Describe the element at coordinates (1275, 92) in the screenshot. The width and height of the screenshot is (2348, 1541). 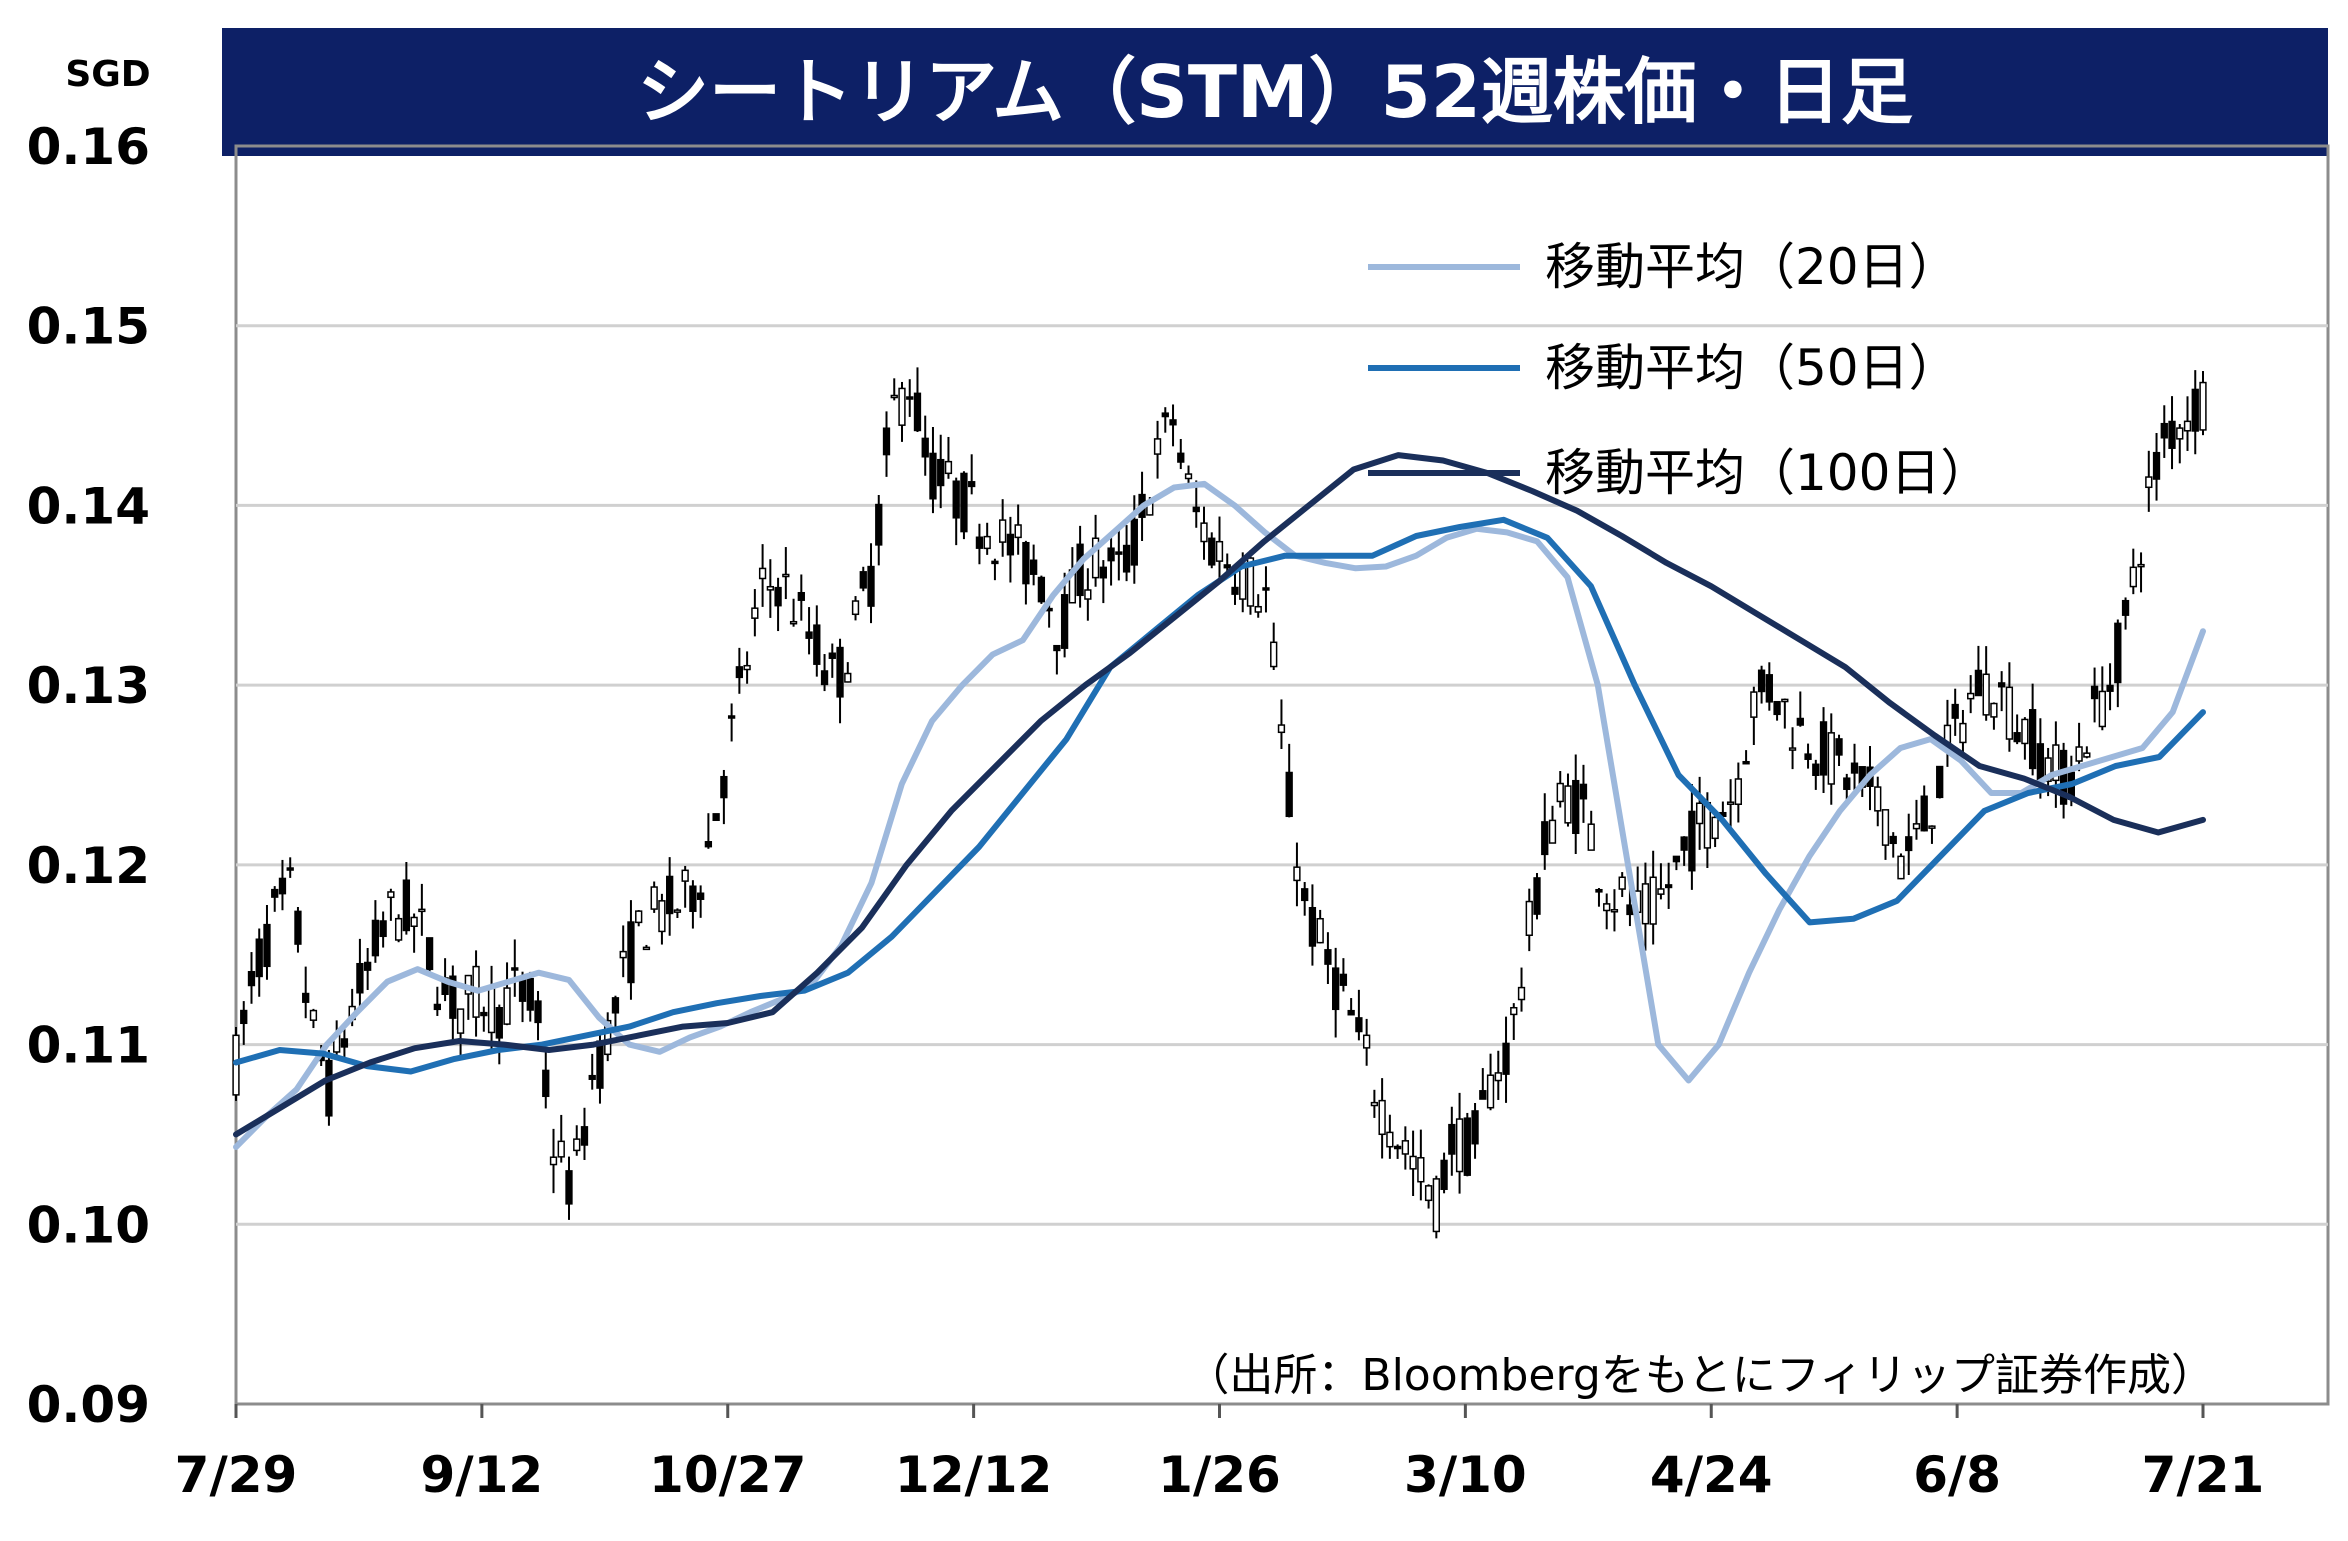
I see `title-banner` at that location.